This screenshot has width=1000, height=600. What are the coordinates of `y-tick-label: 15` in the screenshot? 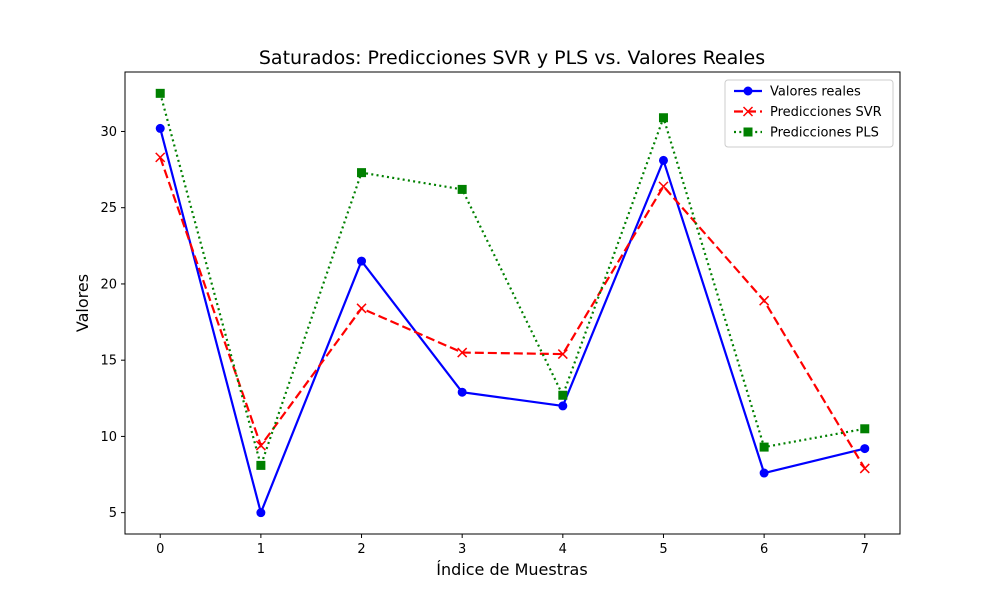 It's located at (108, 361).